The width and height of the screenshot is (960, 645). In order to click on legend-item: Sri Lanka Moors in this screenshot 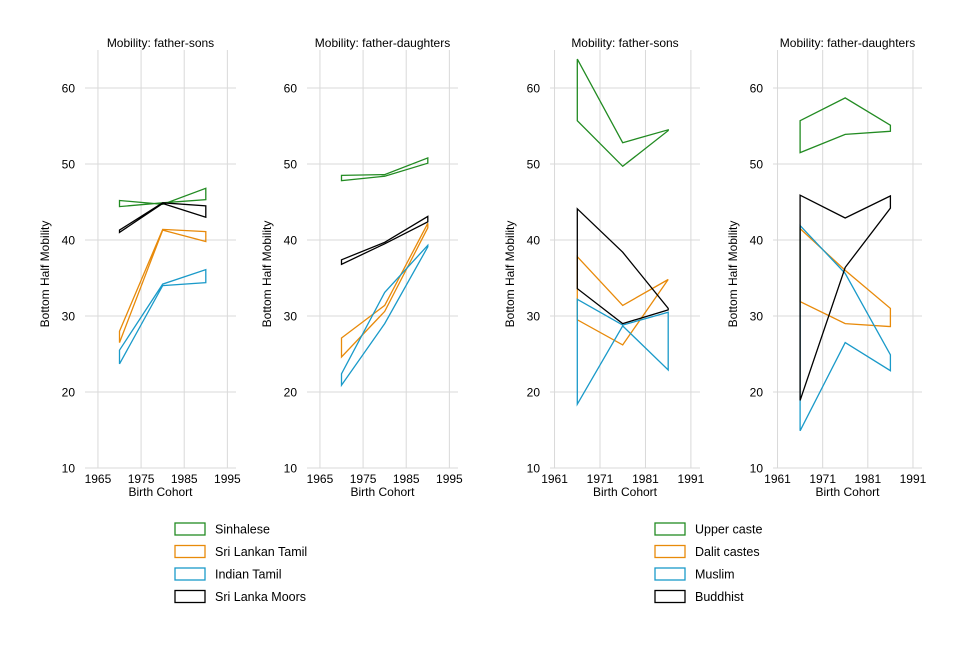, I will do `click(240, 596)`.